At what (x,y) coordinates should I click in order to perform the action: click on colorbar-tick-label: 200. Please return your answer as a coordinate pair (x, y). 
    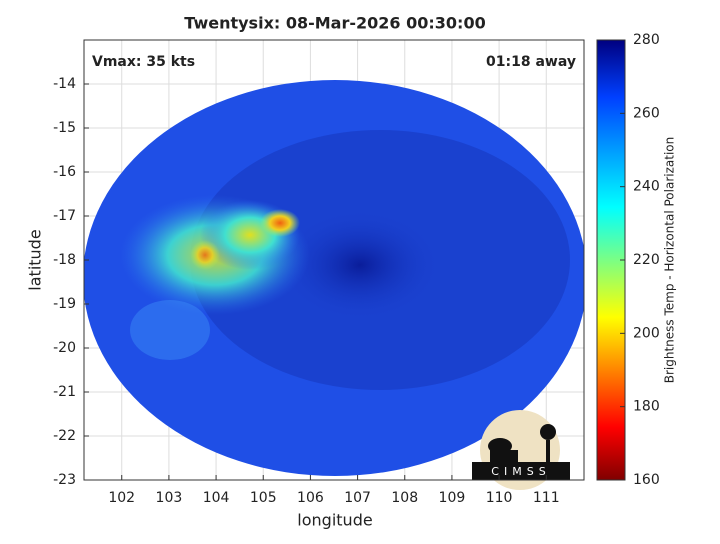
    Looking at the image, I should click on (646, 333).